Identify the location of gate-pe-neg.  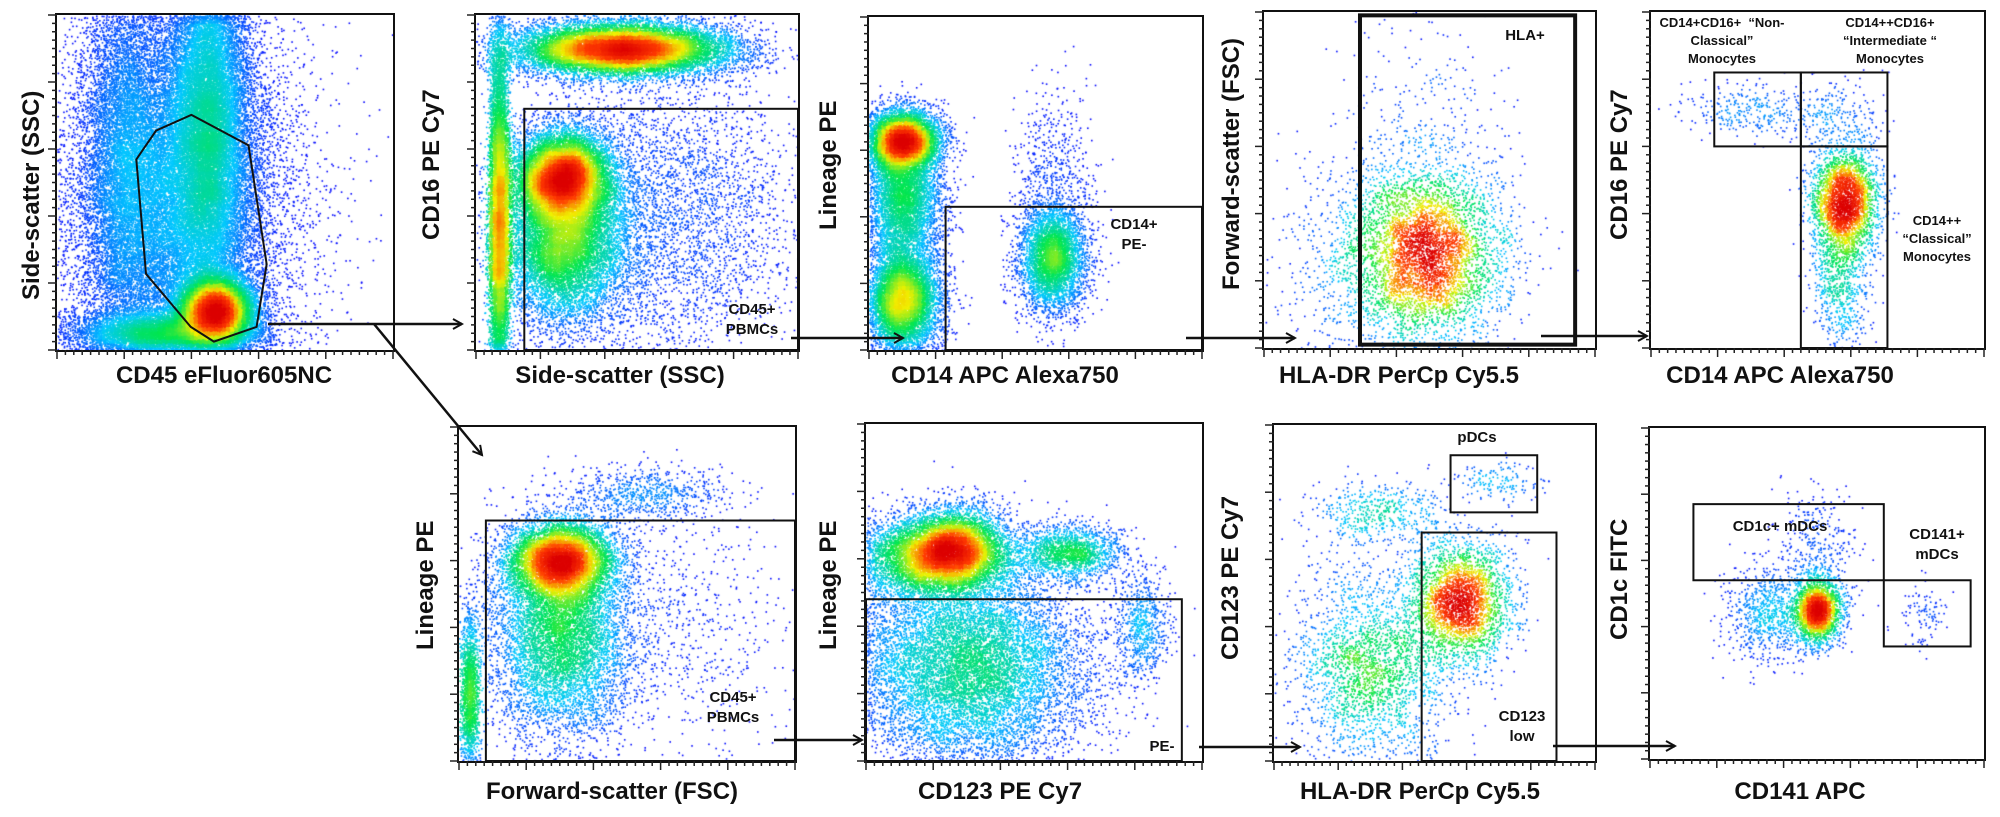
(1024, 680).